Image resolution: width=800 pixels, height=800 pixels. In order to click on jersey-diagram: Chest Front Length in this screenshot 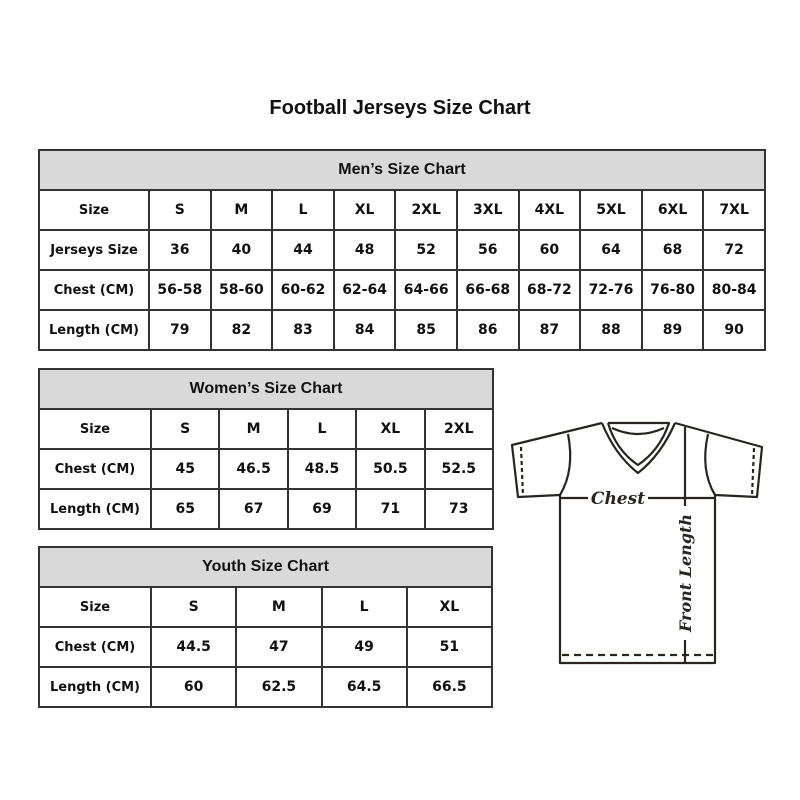, I will do `click(637, 543)`.